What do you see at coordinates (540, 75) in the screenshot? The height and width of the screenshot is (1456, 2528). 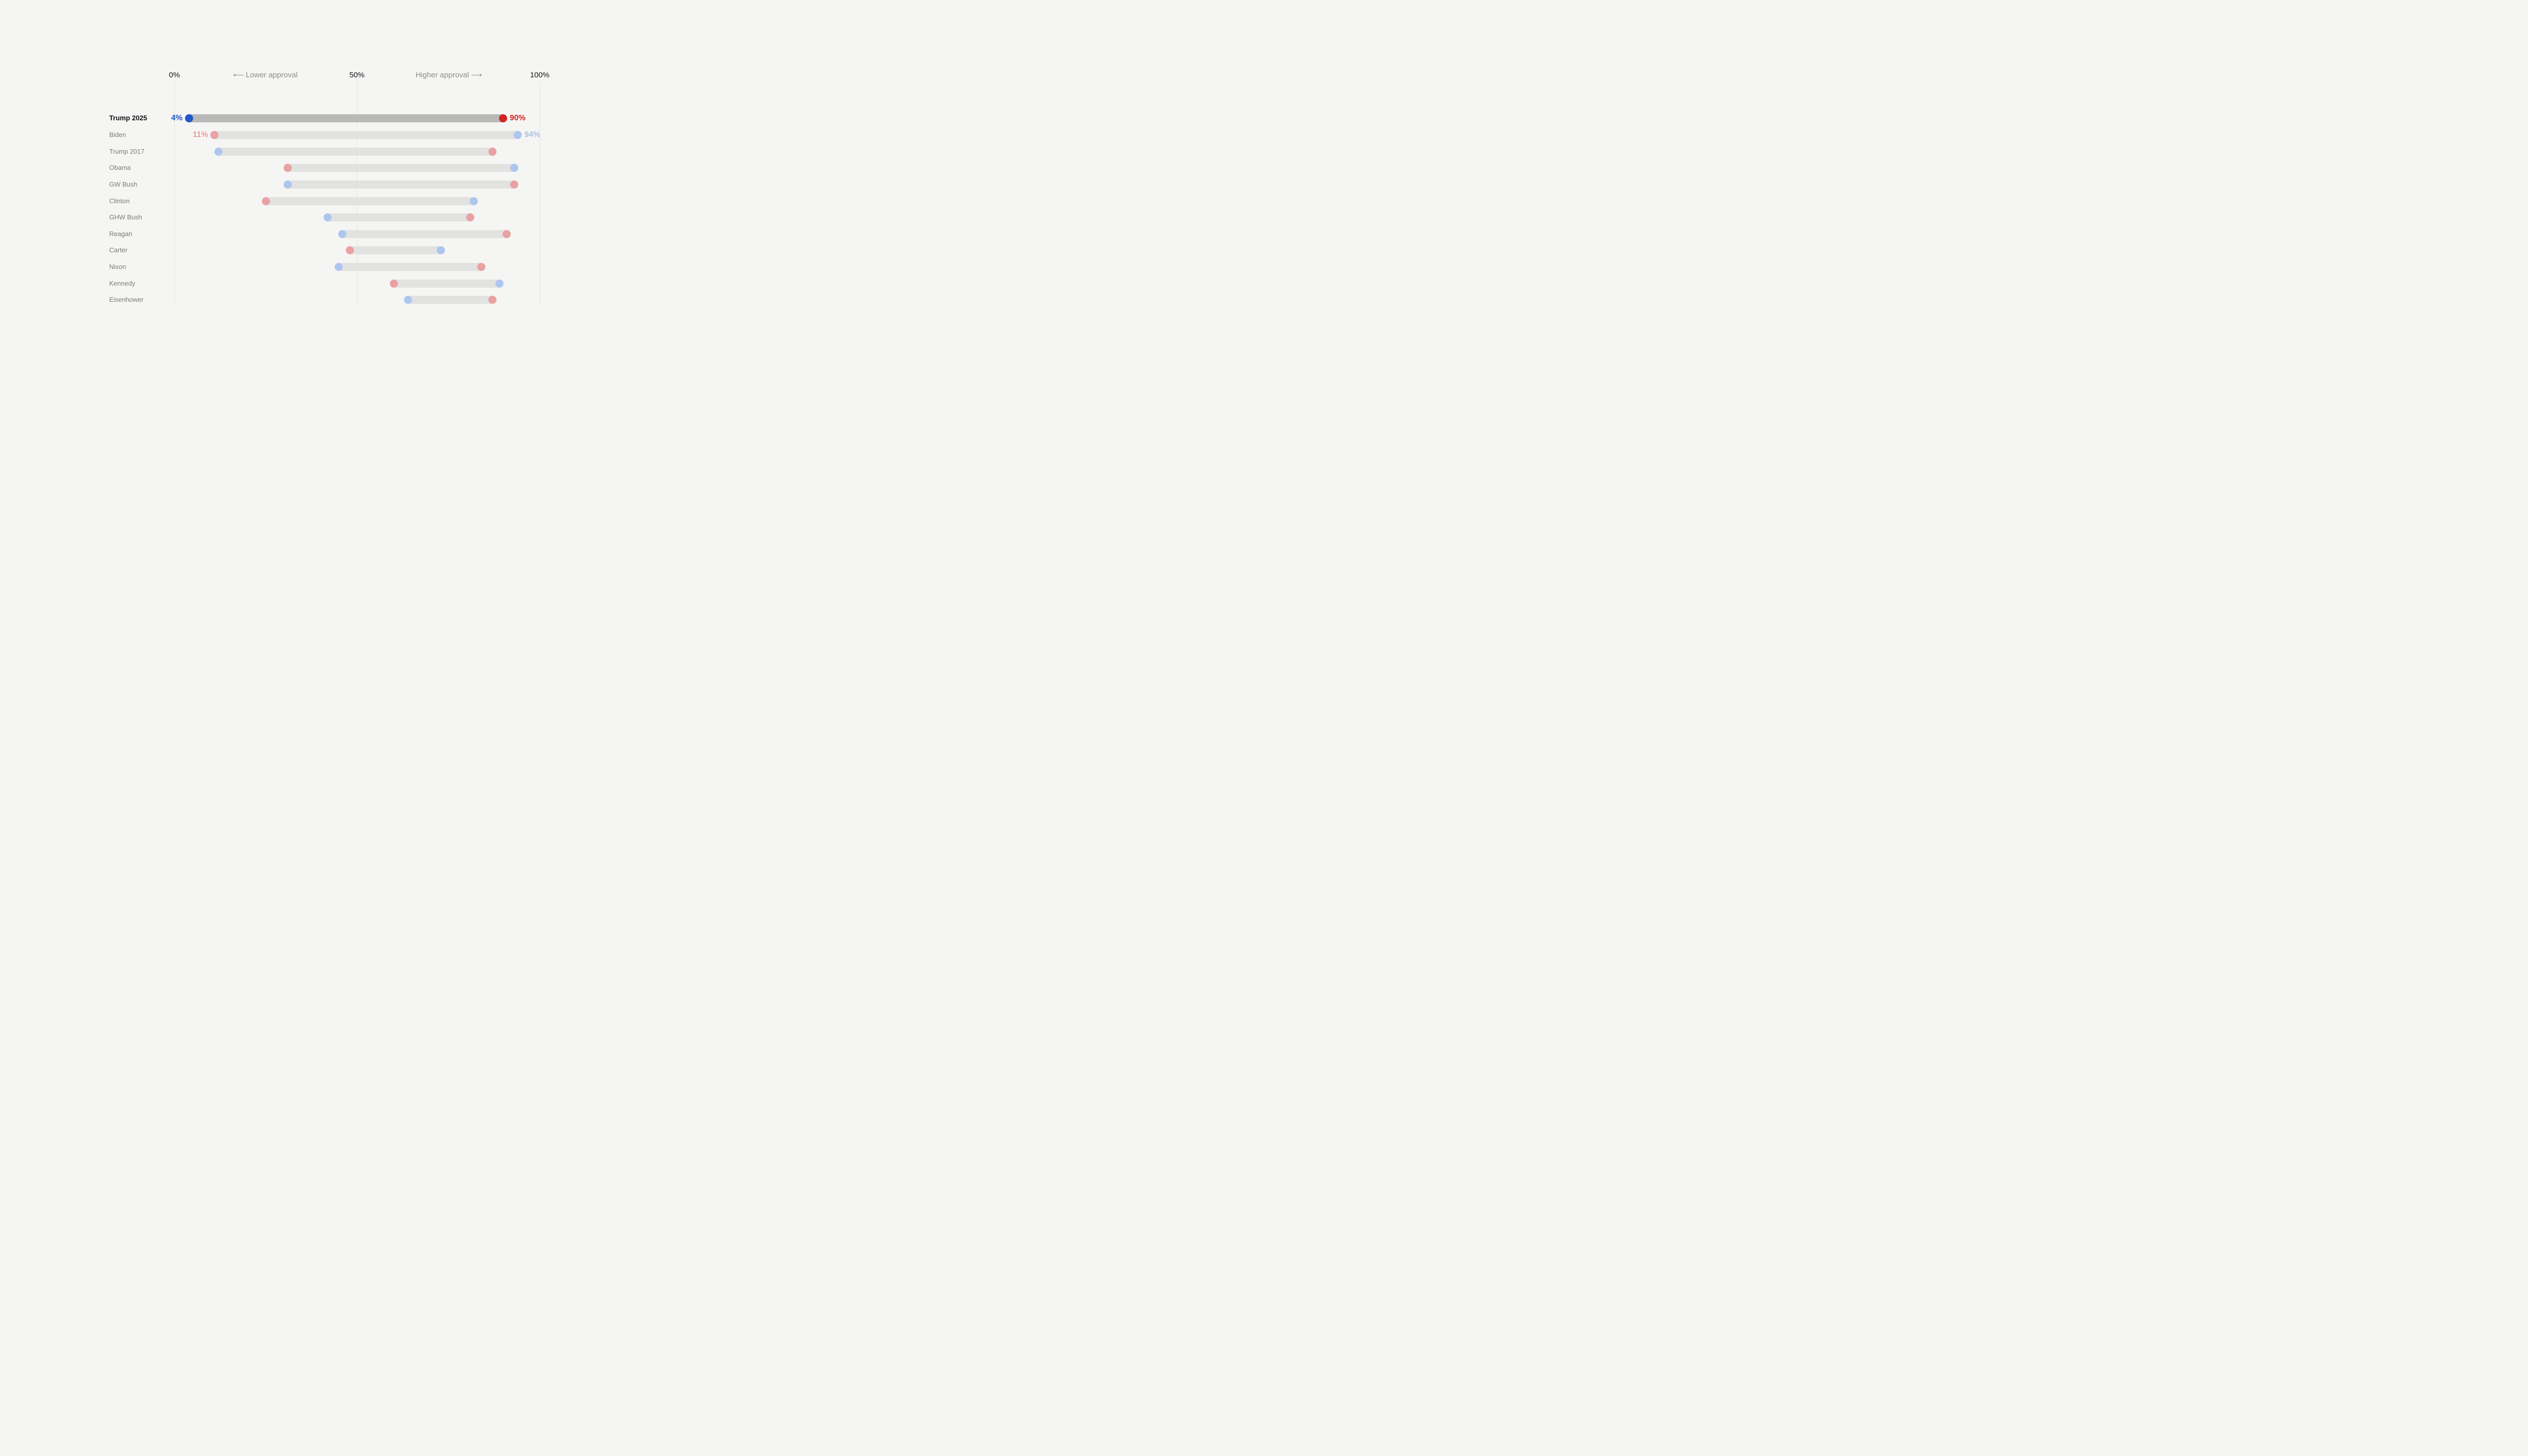 I see `axis-tick-100: 100%` at bounding box center [540, 75].